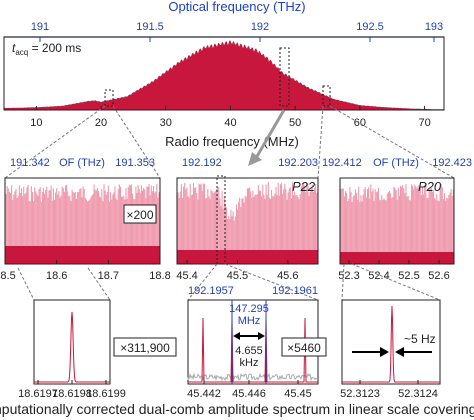 This screenshot has height=420, width=474. Describe the element at coordinates (287, 276) in the screenshot. I see `tick-label: 45.6` at that location.